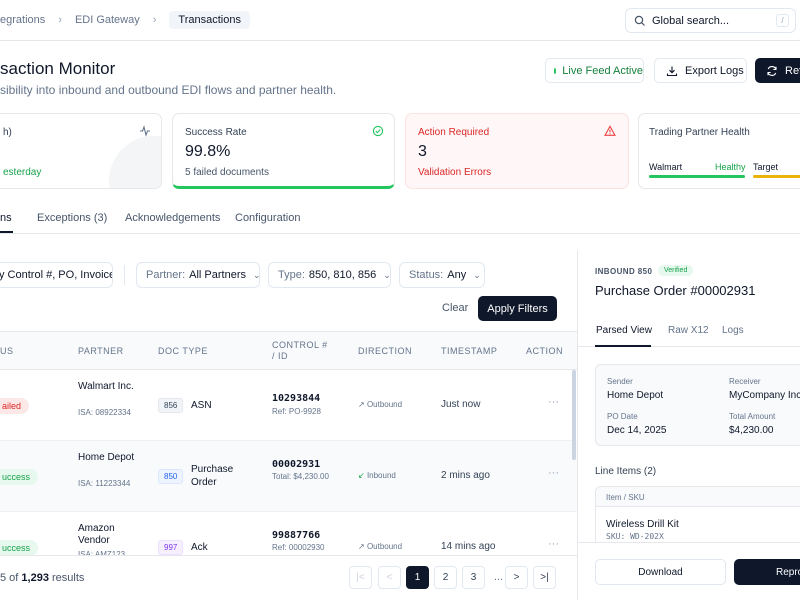 This screenshot has width=800, height=600. Describe the element at coordinates (171, 405) in the screenshot. I see `doc-type-code: 856` at that location.